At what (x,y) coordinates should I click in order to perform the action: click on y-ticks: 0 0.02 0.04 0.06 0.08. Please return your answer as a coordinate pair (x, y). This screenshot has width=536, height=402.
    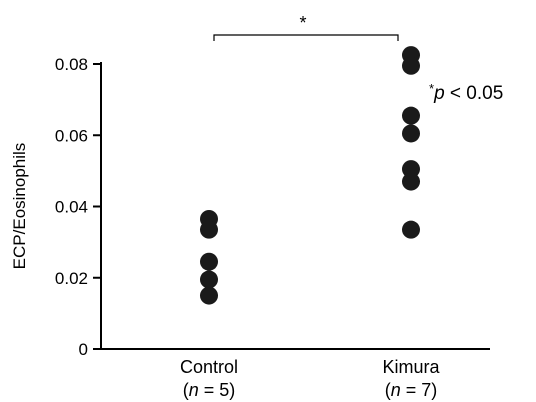
    Looking at the image, I should click on (78, 207).